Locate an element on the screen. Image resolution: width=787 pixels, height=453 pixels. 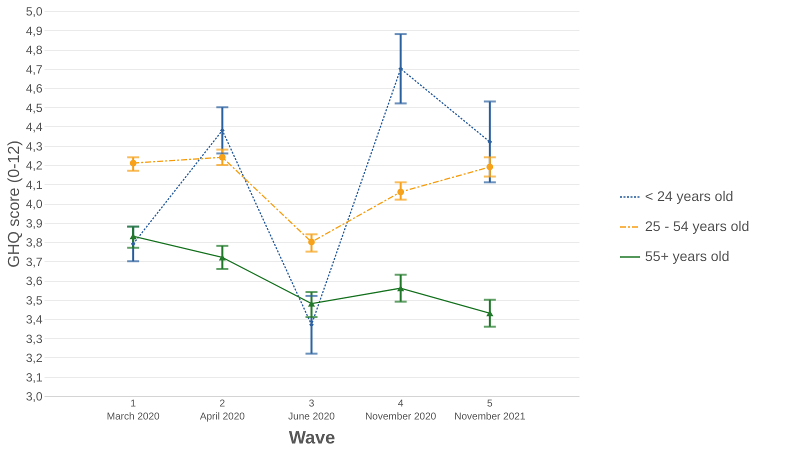
y-tick-label: 4,3 is located at coordinates (34, 146).